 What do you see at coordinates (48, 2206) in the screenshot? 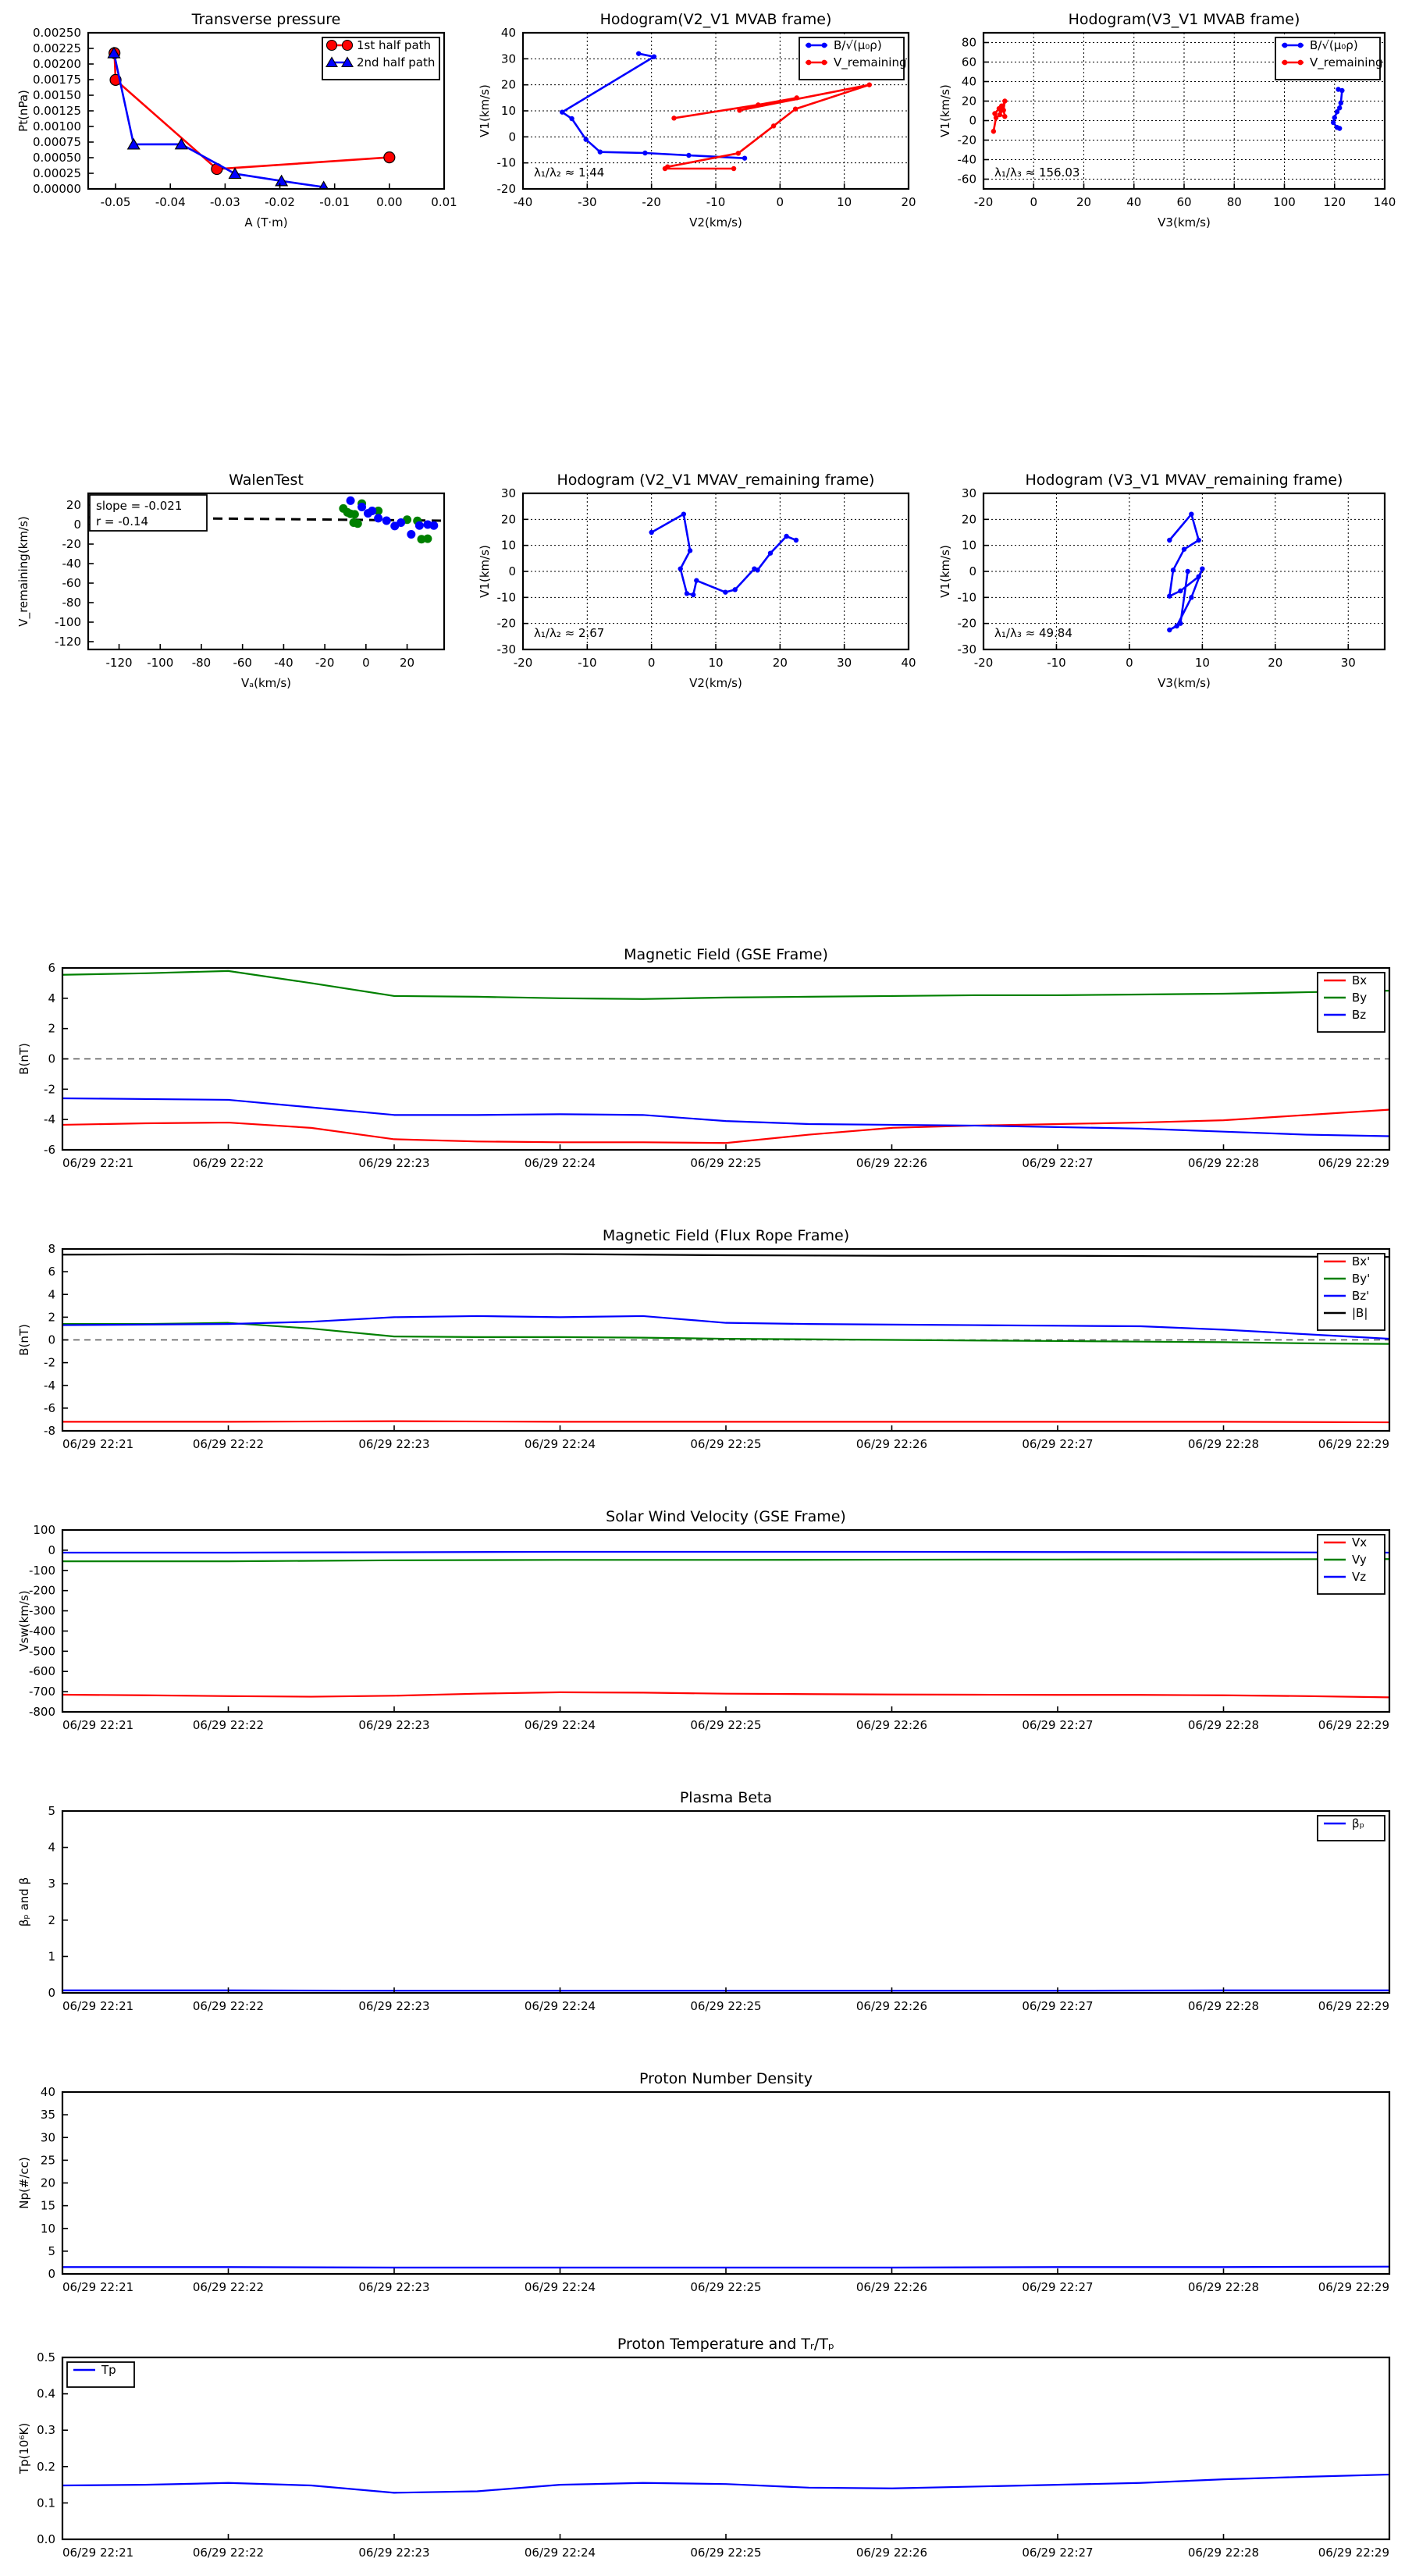
I see `y-tick-label: 15` at bounding box center [48, 2206].